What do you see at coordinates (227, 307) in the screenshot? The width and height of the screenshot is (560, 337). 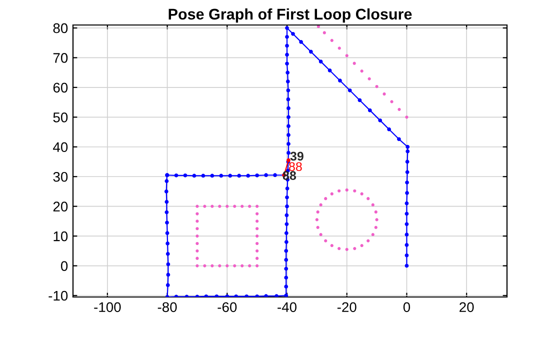 I see `x-tick-label: -60` at bounding box center [227, 307].